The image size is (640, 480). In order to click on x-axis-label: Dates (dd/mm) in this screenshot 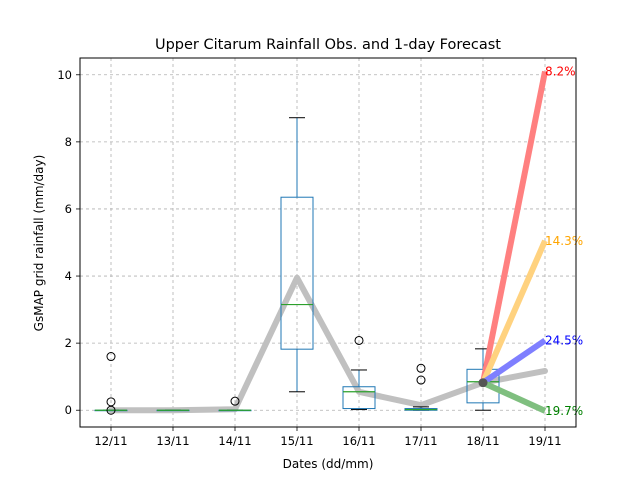, I will do `click(328, 464)`.